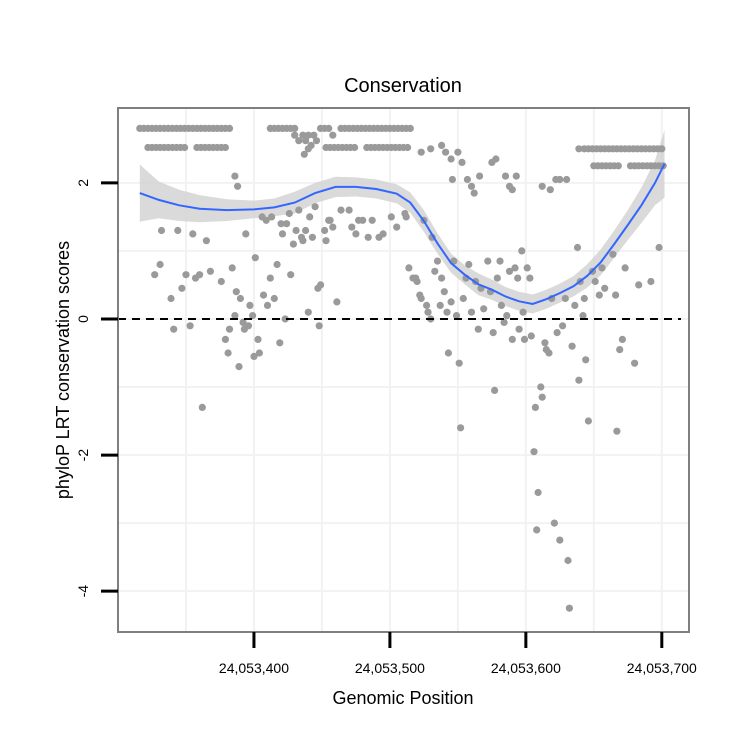 This screenshot has height=750, width=750. Describe the element at coordinates (526, 668) in the screenshot. I see `x-tick-label: 24,053,600` at that location.